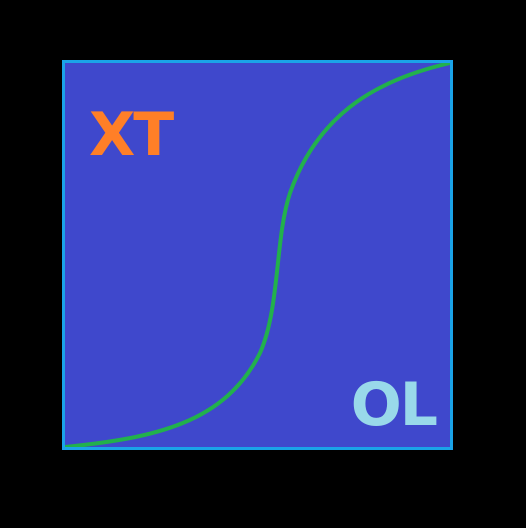  I want to click on top-left-label: XT, so click(131, 135).